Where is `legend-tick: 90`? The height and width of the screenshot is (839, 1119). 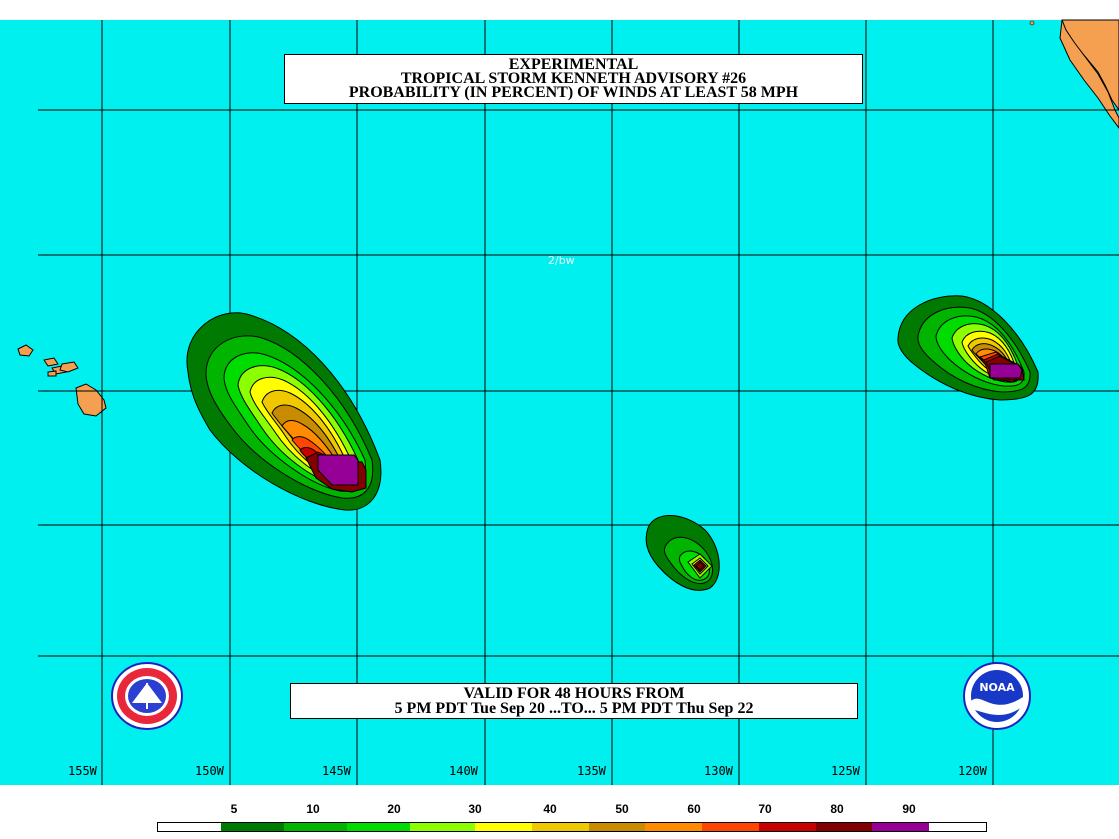 legend-tick: 90 is located at coordinates (909, 809).